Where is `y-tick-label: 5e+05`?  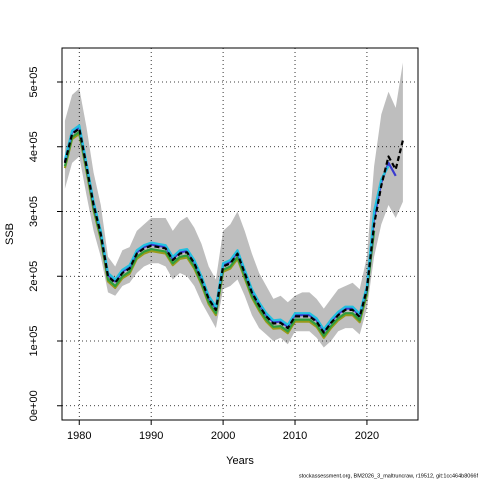
y-tick-label: 5e+05 is located at coordinates (34, 82).